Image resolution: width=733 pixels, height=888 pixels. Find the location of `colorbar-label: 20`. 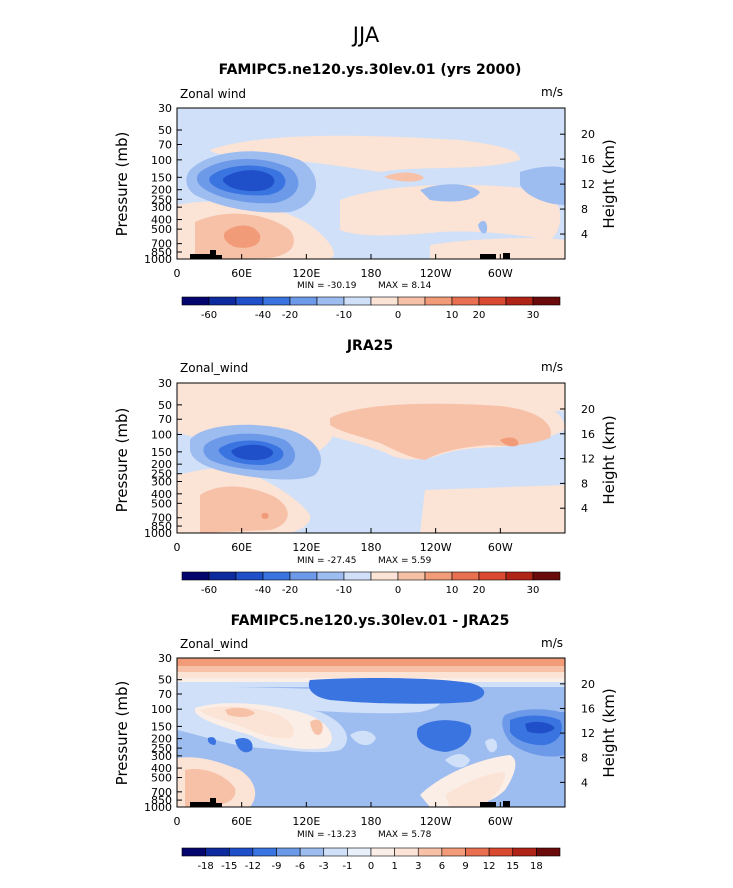

colorbar-label: 20 is located at coordinates (479, 315).